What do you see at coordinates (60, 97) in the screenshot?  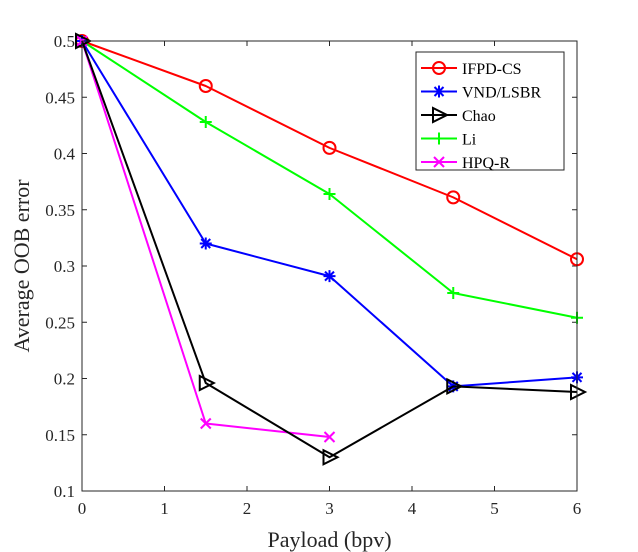 I see `y-tick-label: 0.45` at bounding box center [60, 97].